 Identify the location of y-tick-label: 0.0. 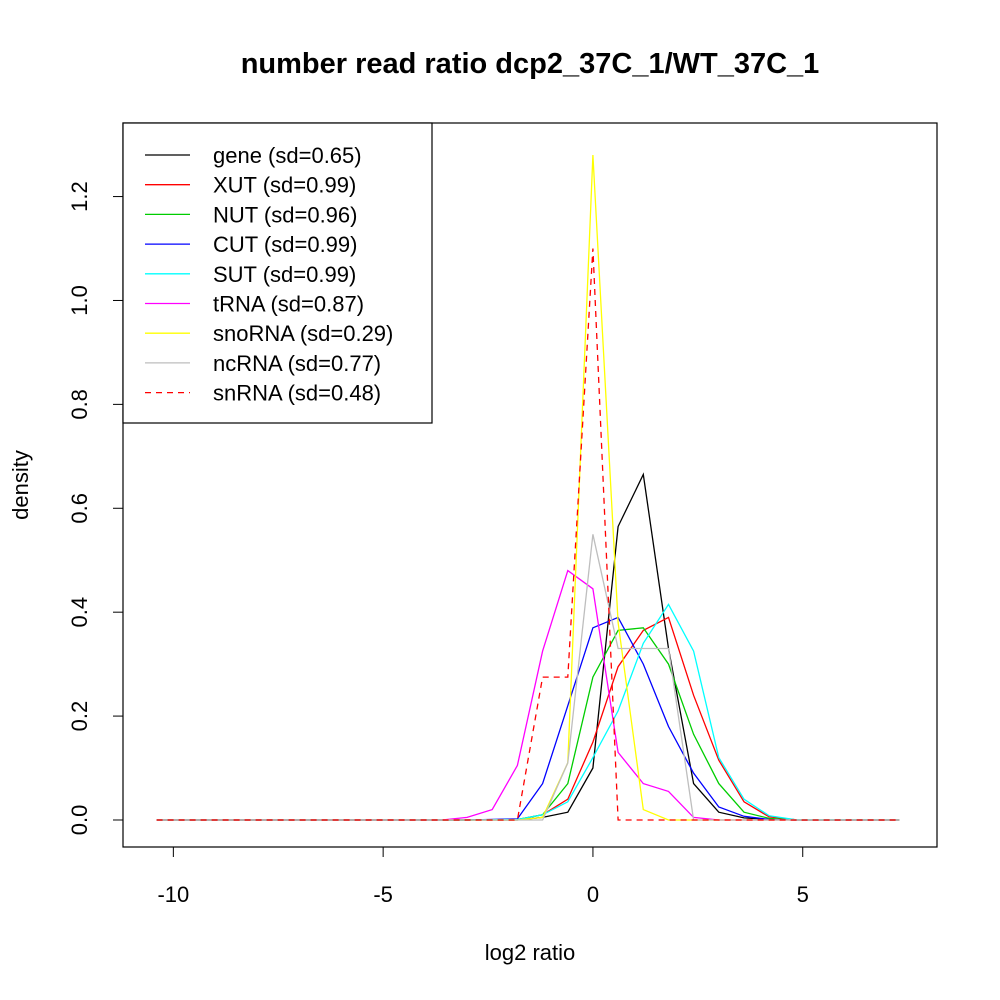
(79, 820).